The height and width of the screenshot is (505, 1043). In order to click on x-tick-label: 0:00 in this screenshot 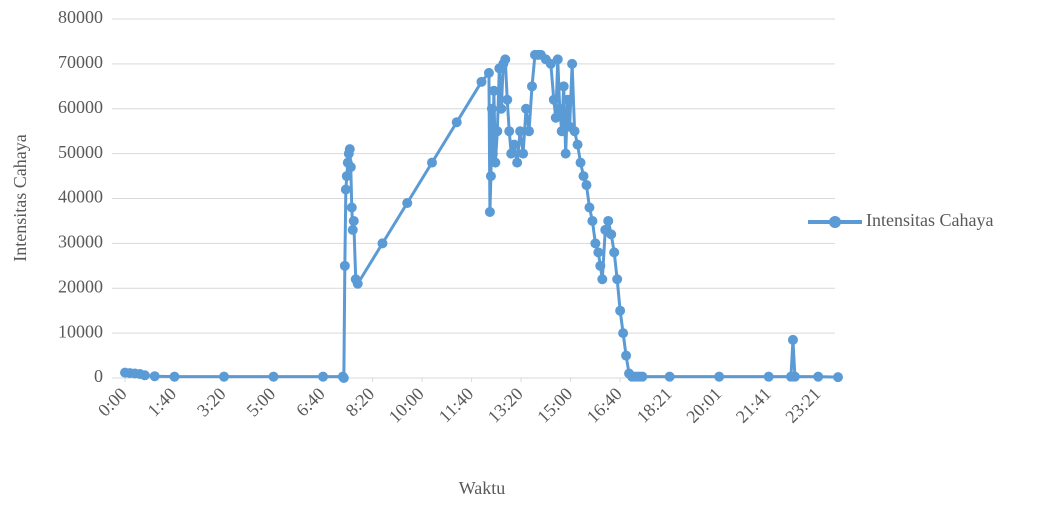, I will do `click(112, 402)`.